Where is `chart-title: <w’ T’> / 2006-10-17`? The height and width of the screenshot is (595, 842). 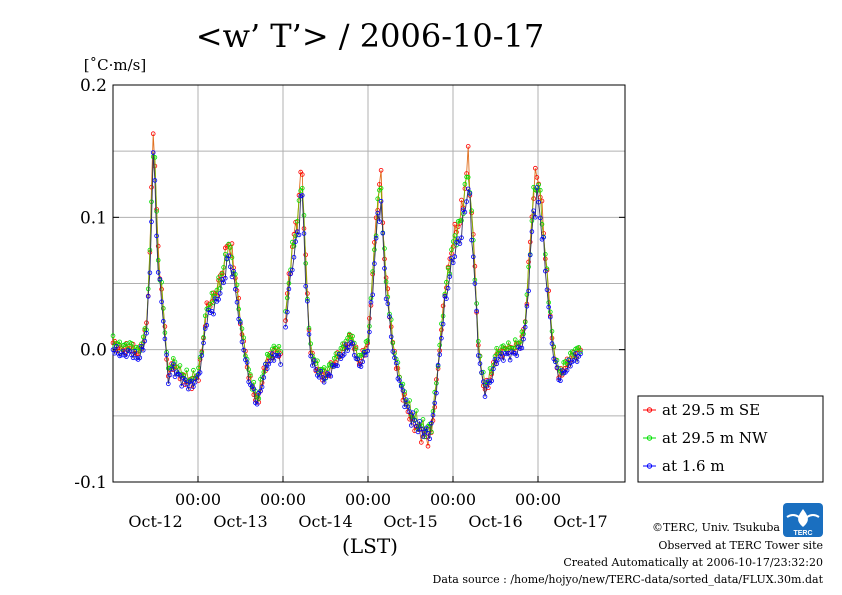
chart-title: <w’ T’> / 2006-10-17 is located at coordinates (370, 36).